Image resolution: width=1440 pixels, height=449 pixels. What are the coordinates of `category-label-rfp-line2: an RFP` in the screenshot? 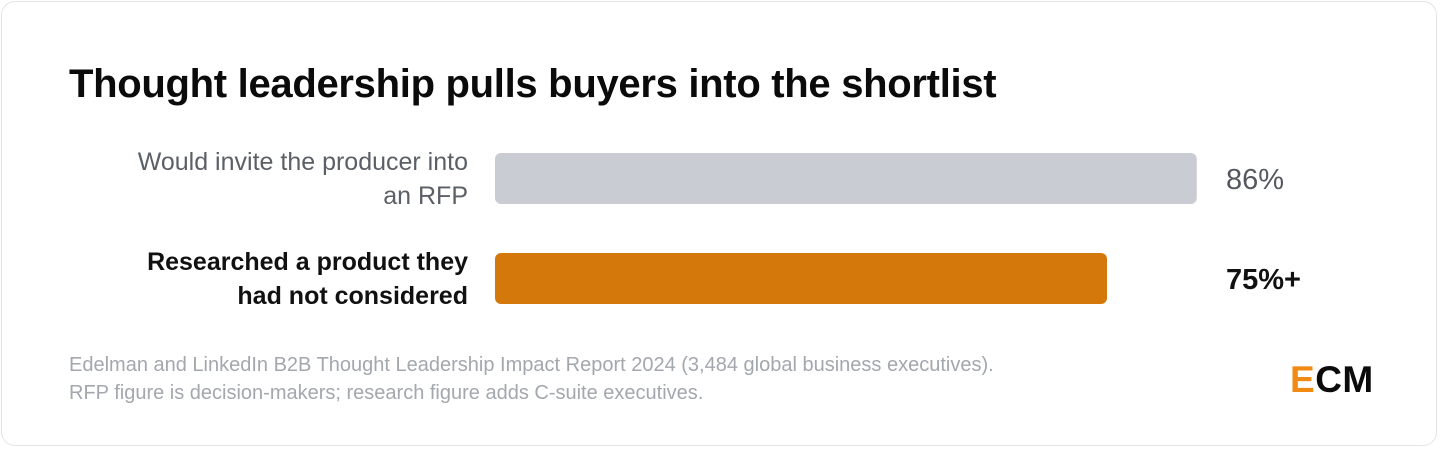 It's located at (425, 196).